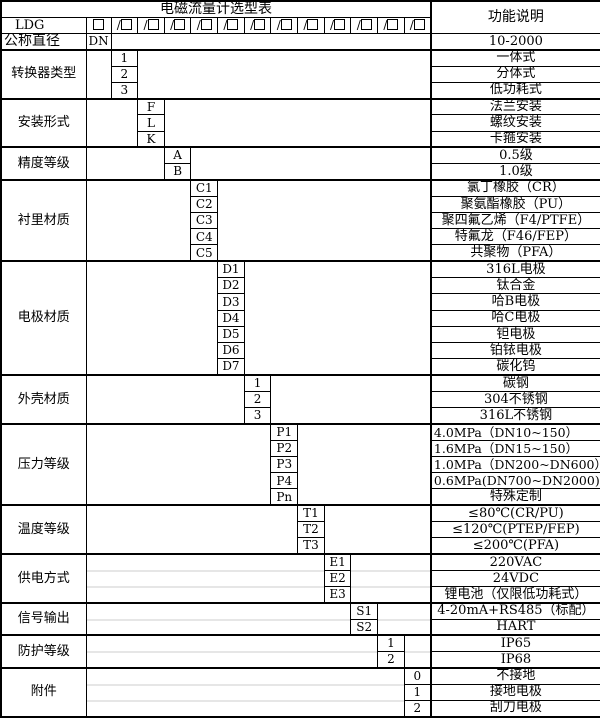 The width and height of the screenshot is (600, 718). Describe the element at coordinates (514, 448) in the screenshot. I see `function-cell: 1.6MPa（DN15~150）` at that location.